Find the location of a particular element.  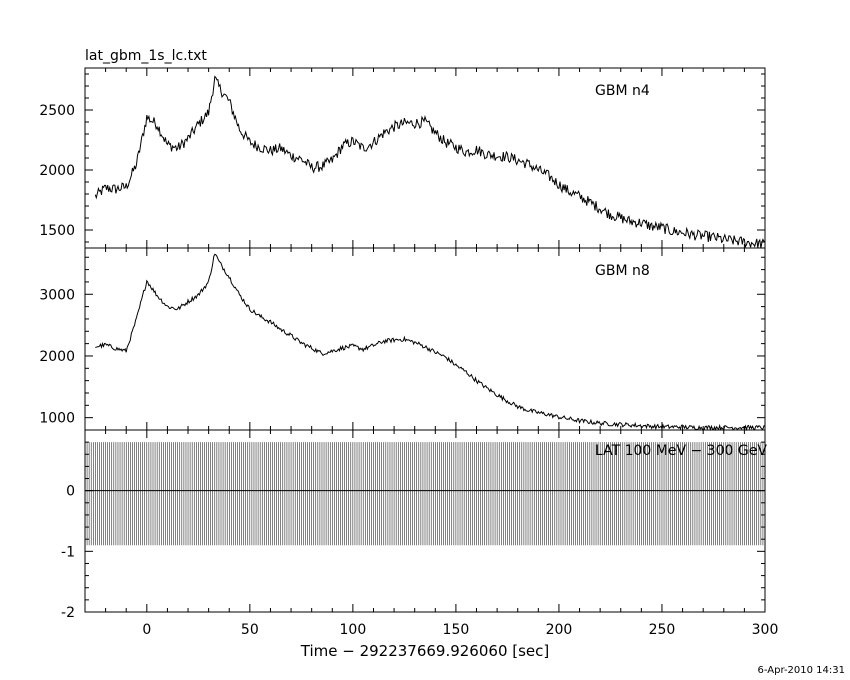

x-tick-label: 250 is located at coordinates (662, 630).